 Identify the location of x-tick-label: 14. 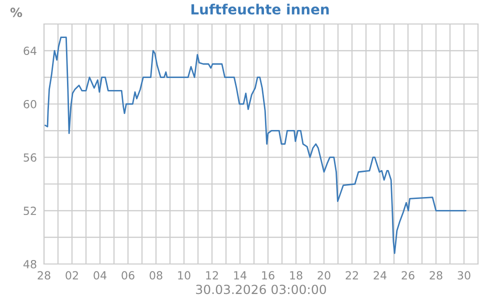
(240, 275).